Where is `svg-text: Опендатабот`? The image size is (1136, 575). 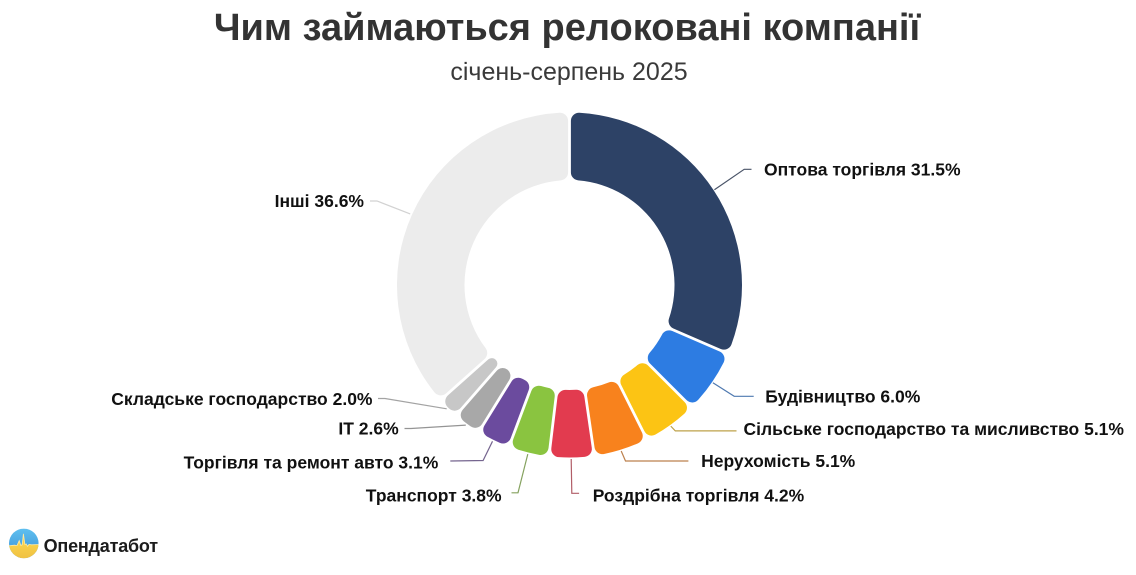
svg-text: Опендатабот is located at coordinates (101, 546).